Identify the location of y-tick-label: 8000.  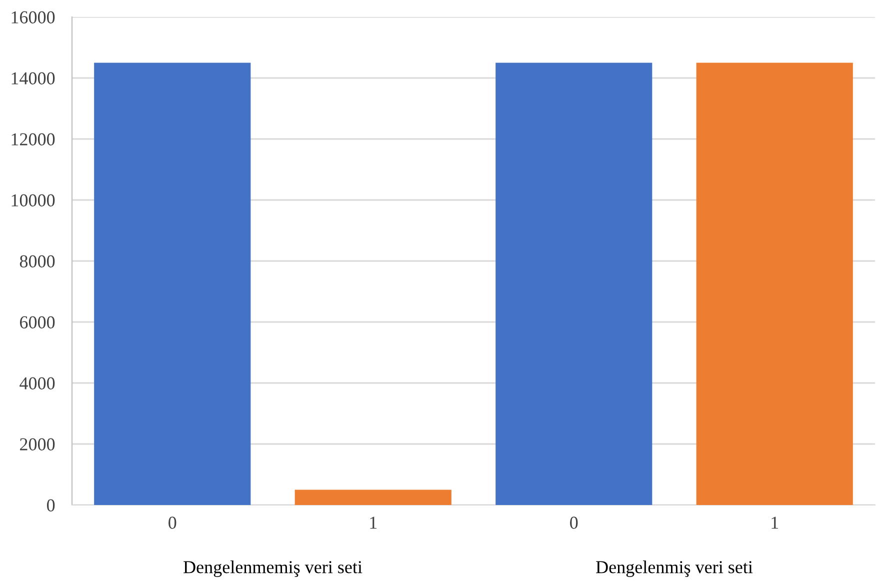
(37, 261).